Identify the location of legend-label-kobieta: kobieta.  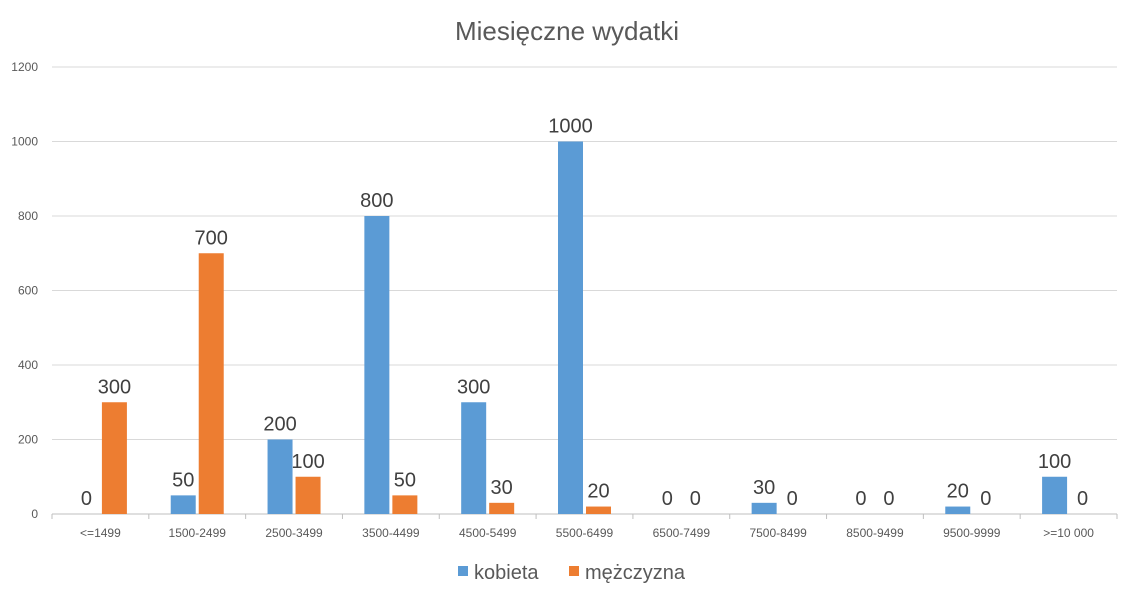
(506, 573).